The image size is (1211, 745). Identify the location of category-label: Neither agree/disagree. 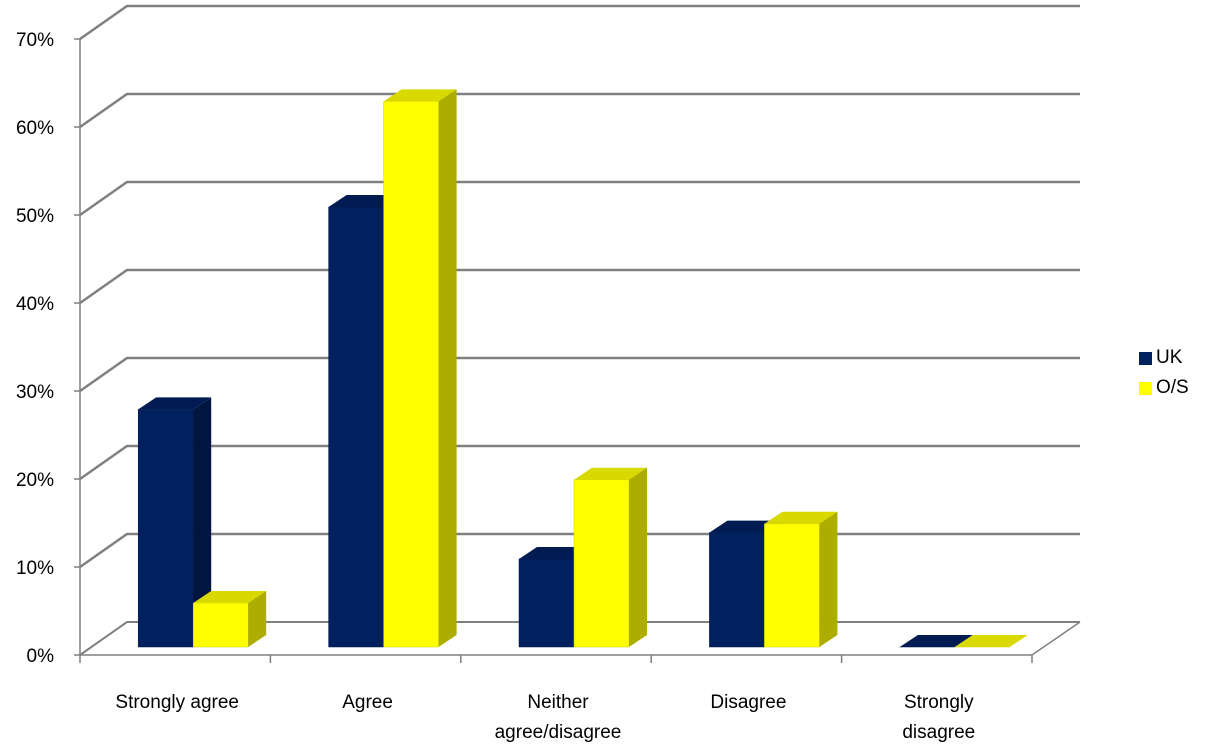
(558, 717).